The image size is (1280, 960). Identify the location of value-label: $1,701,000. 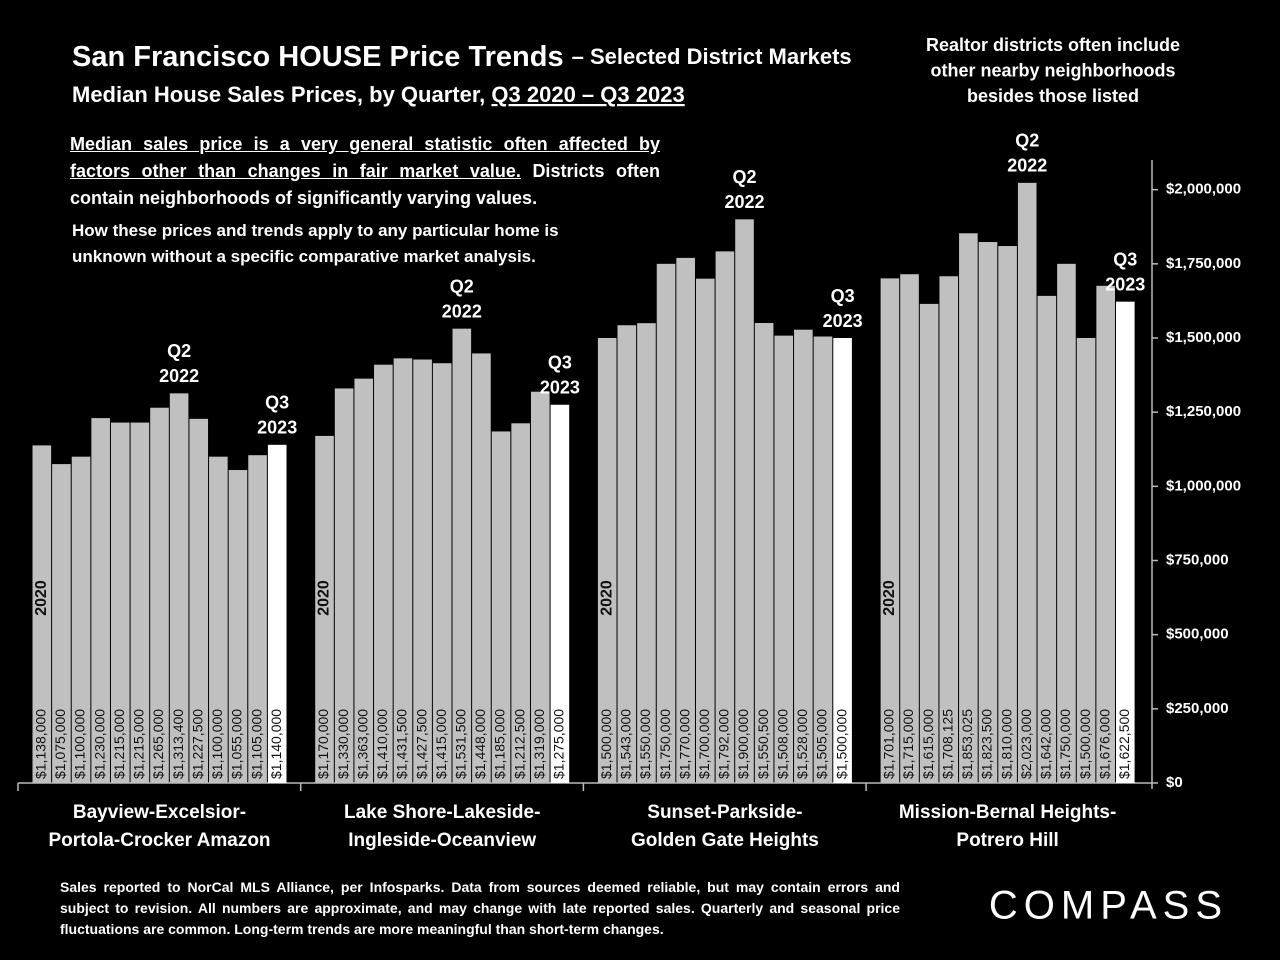
(889, 744).